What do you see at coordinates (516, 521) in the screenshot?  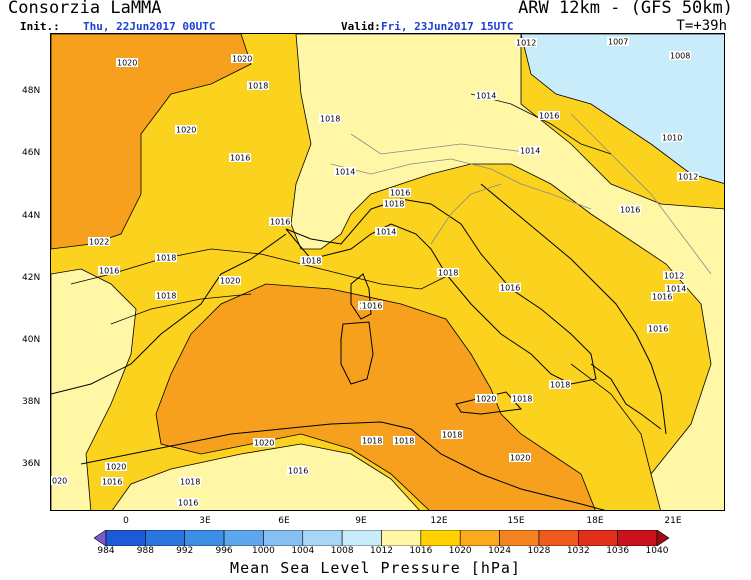 I see `lon-label-15e: 15E` at bounding box center [516, 521].